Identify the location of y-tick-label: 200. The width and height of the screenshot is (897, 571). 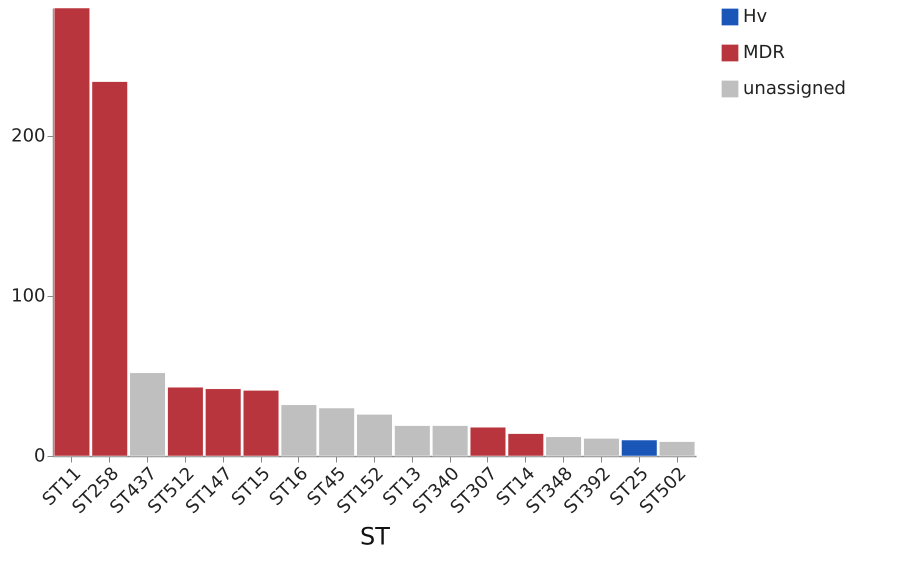
(28, 136).